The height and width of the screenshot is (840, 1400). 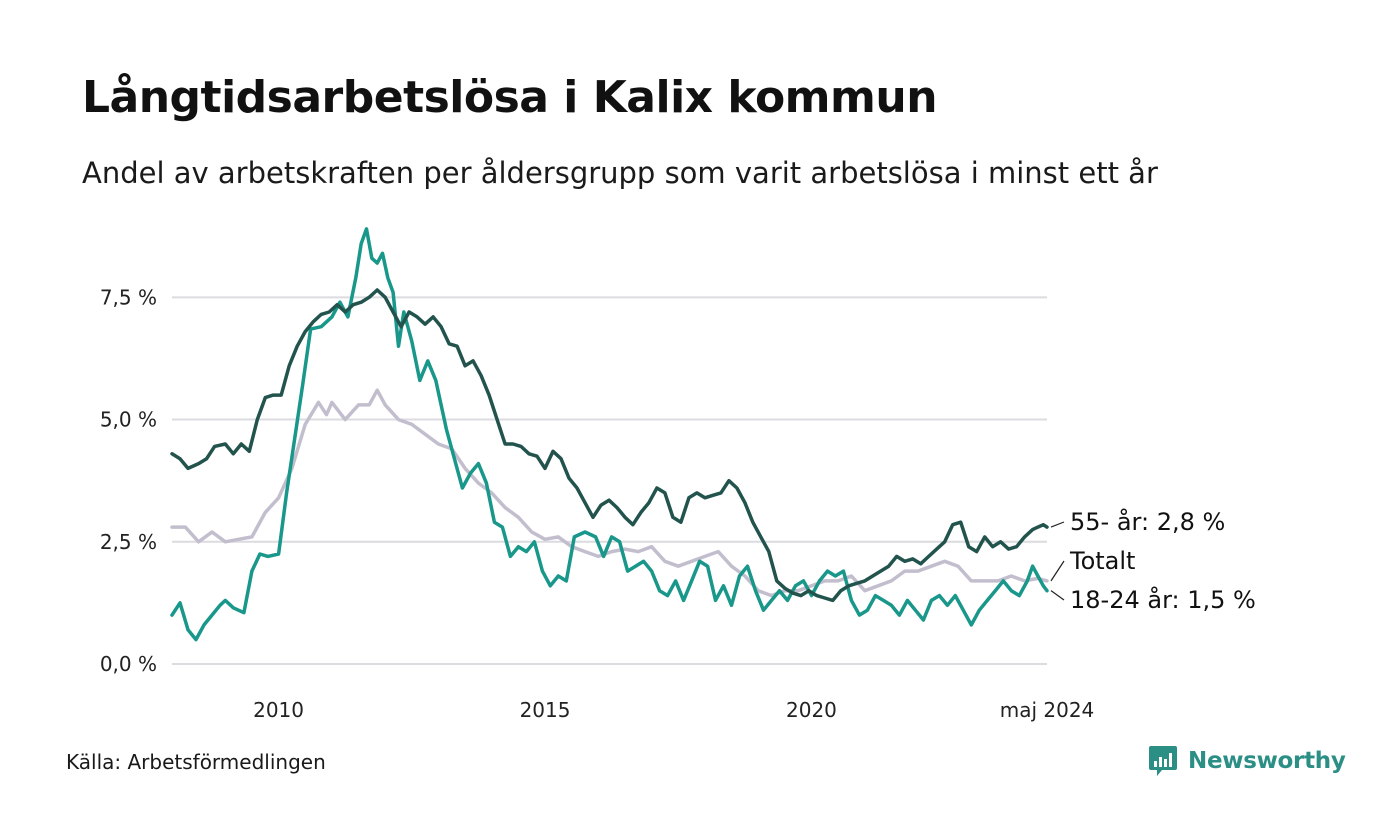 I want to click on y-tick-label: 0,0 %, so click(x=128, y=664).